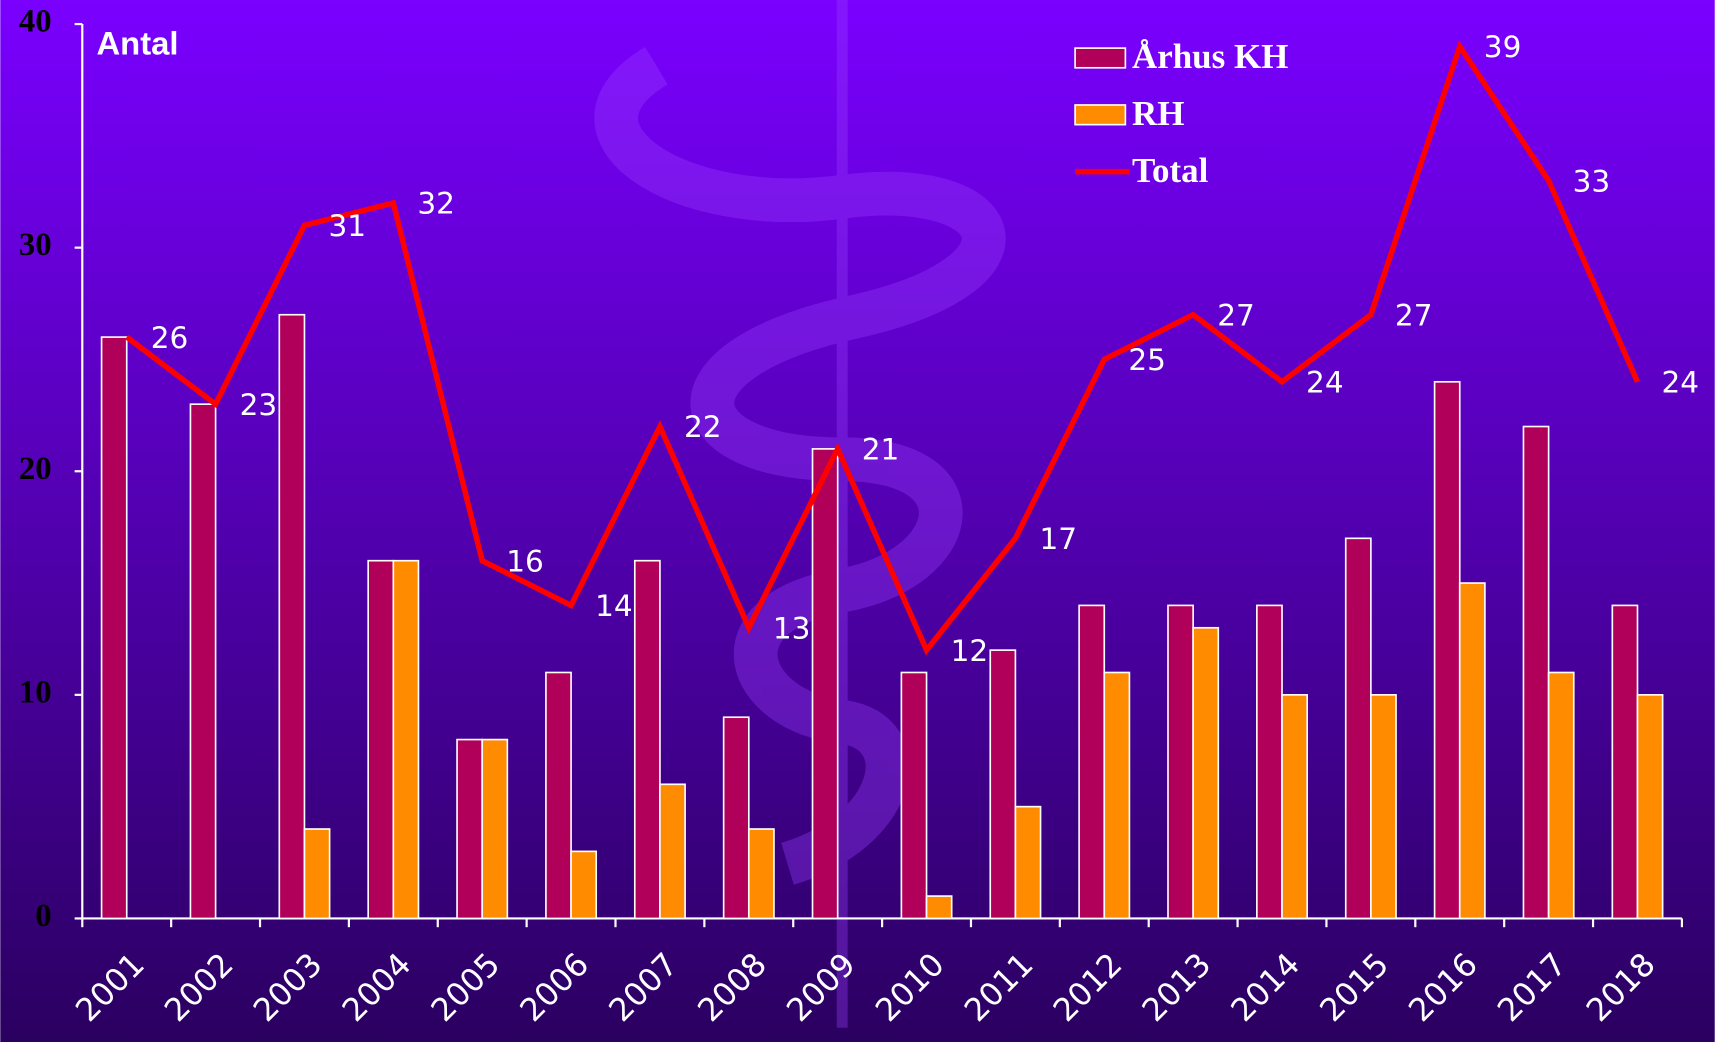  I want to click on data-label: 39, so click(1503, 47).